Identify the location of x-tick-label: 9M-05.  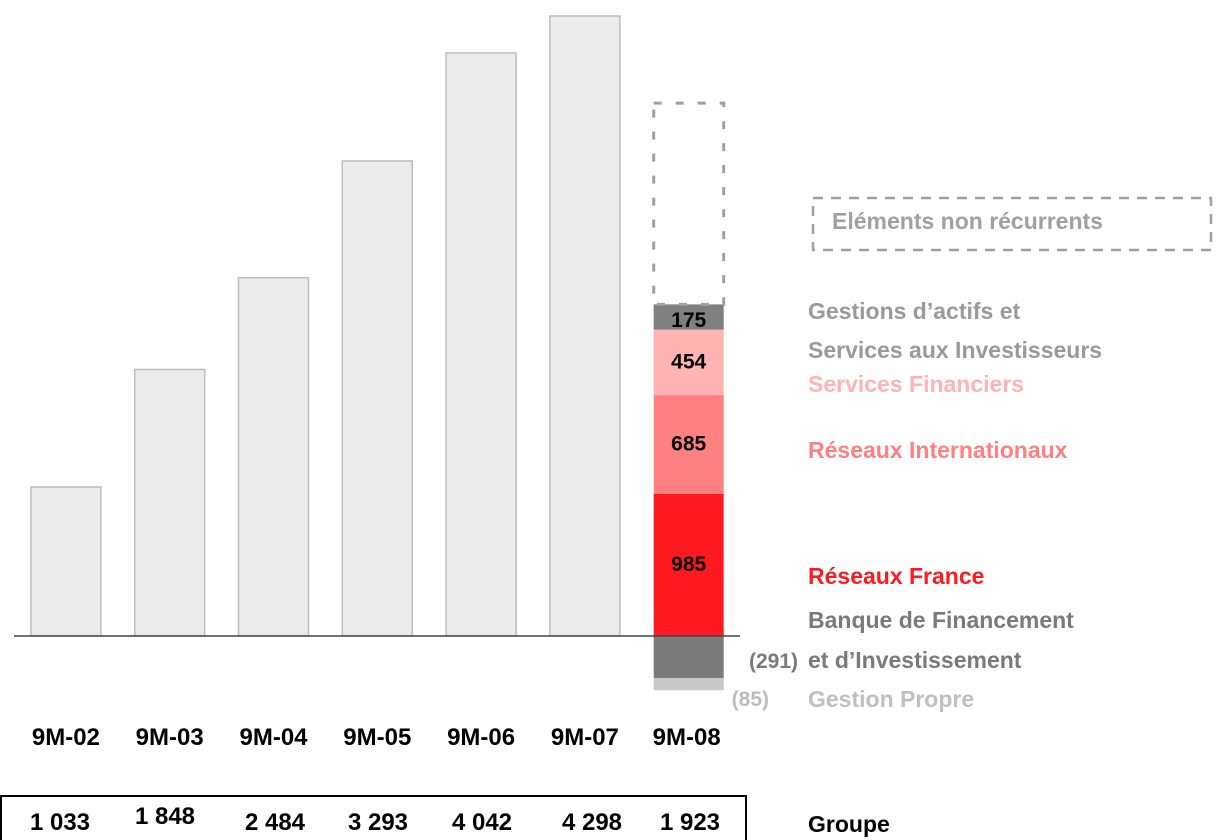
(377, 737).